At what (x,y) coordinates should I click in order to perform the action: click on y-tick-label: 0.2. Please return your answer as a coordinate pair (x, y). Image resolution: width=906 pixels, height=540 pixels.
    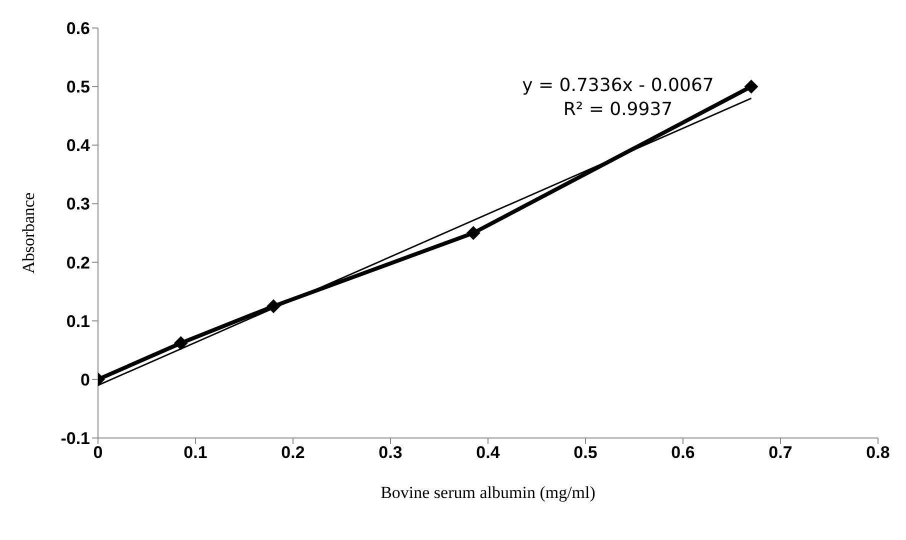
    Looking at the image, I should click on (78, 262).